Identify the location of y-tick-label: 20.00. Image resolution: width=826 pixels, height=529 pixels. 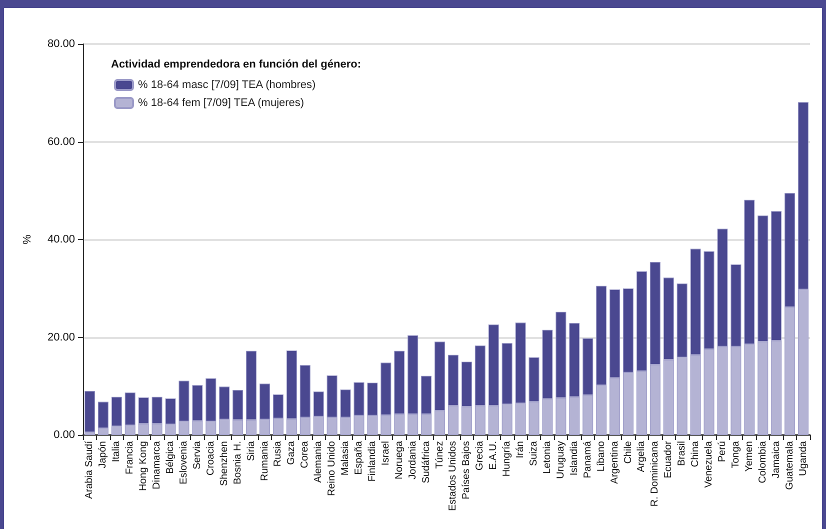
(61, 337).